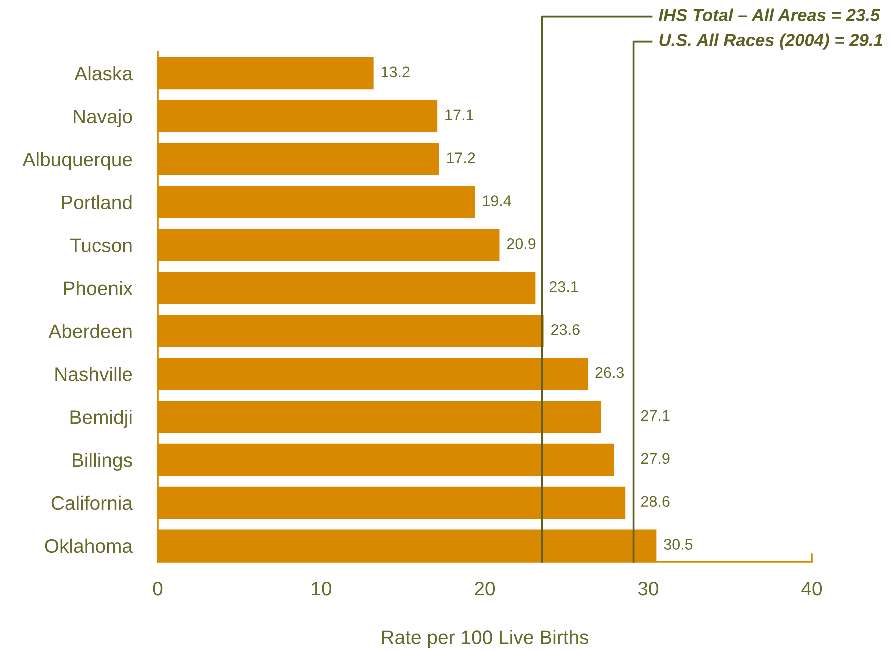 The image size is (893, 652). Describe the element at coordinates (460, 115) in the screenshot. I see `data-label: 17.1` at that location.